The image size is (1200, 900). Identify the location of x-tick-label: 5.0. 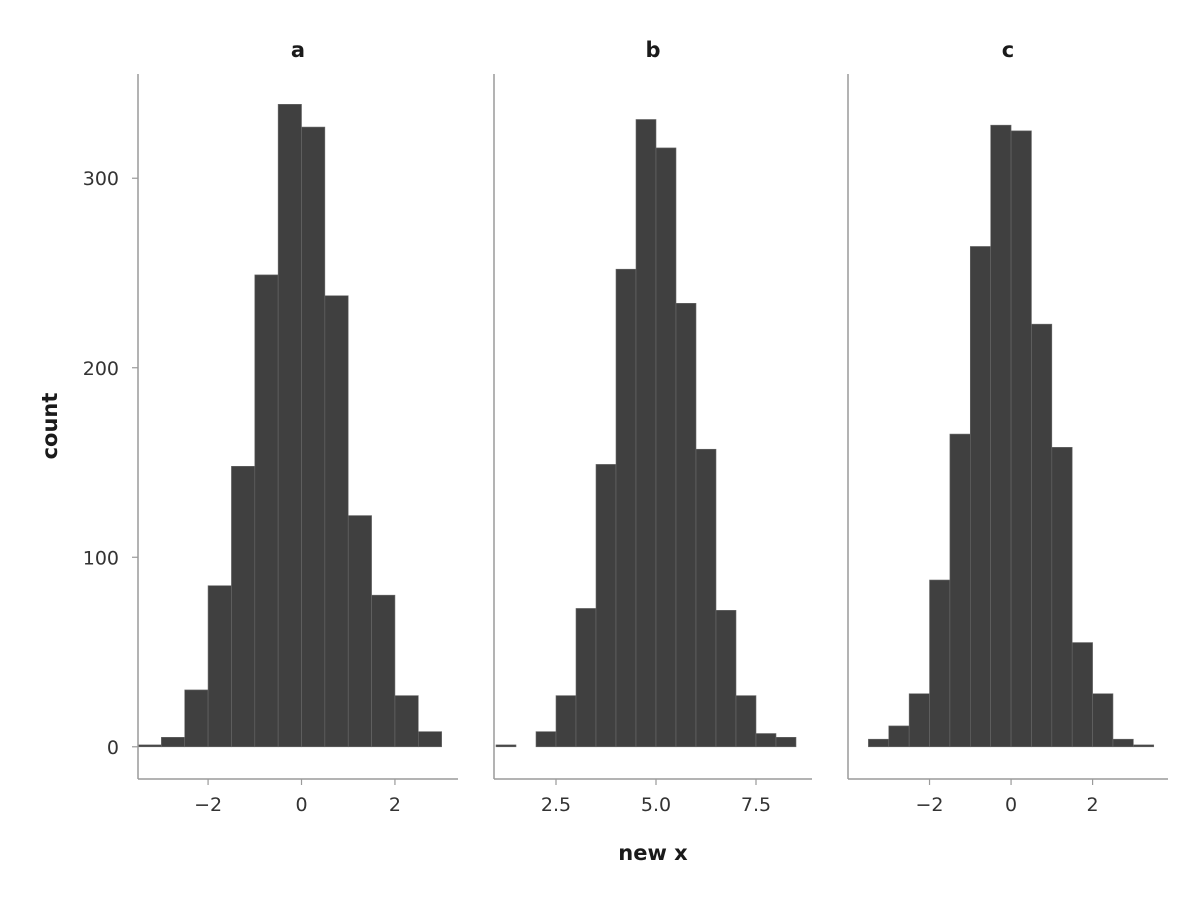
(656, 805).